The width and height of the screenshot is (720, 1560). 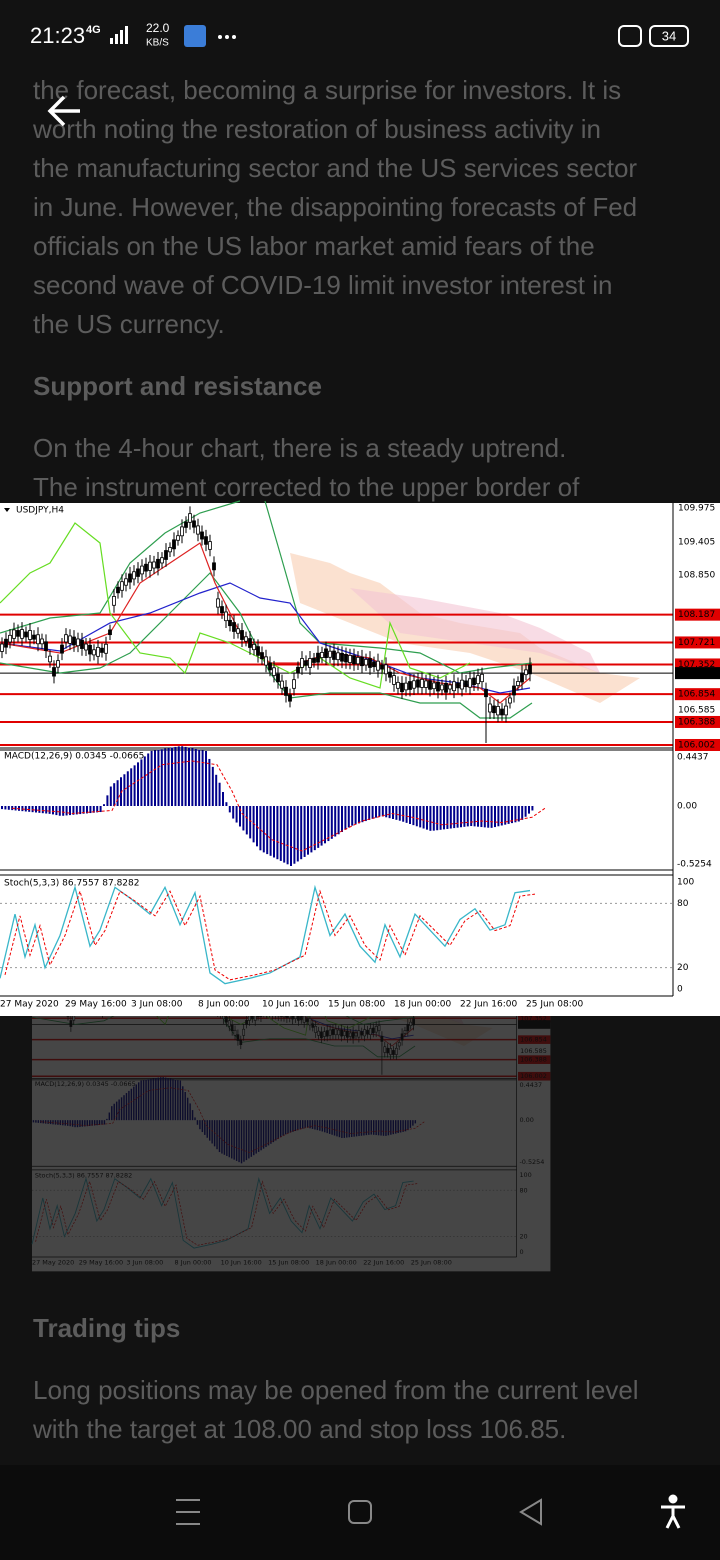 What do you see at coordinates (96, 1005) in the screenshot?
I see `date-label: 29 May 16:00` at bounding box center [96, 1005].